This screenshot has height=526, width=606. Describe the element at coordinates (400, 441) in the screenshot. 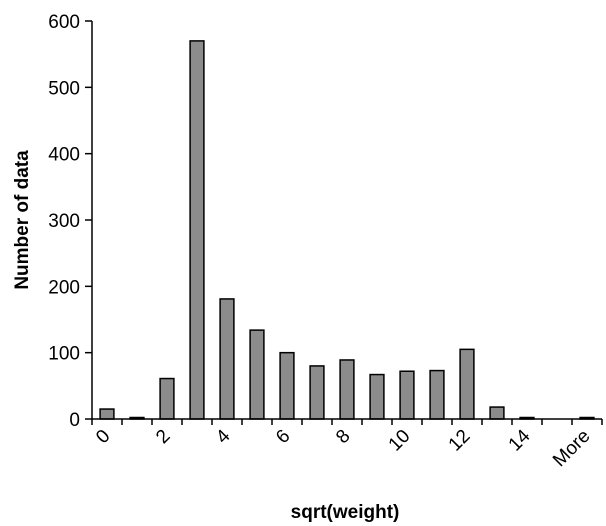

I see `x-tick-label: 10` at that location.